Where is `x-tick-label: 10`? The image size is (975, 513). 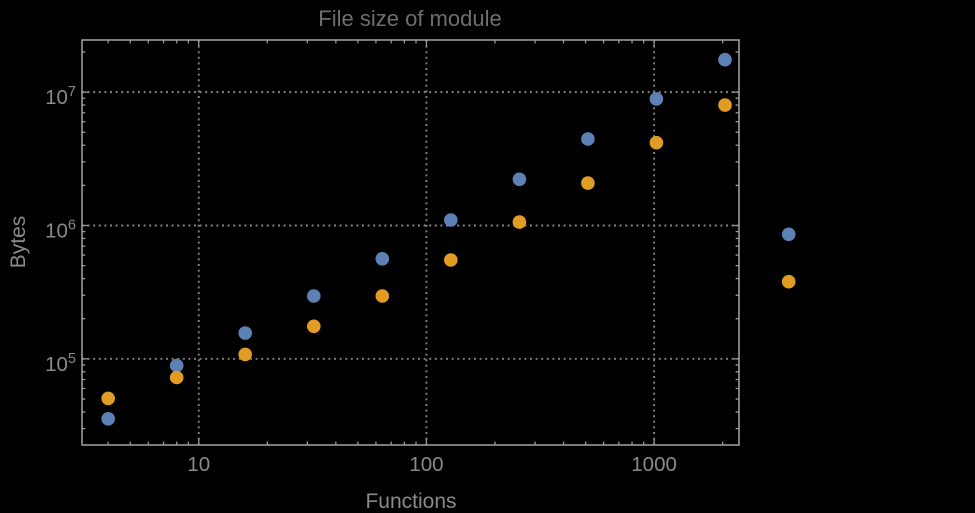 x-tick-label: 10 is located at coordinates (198, 464).